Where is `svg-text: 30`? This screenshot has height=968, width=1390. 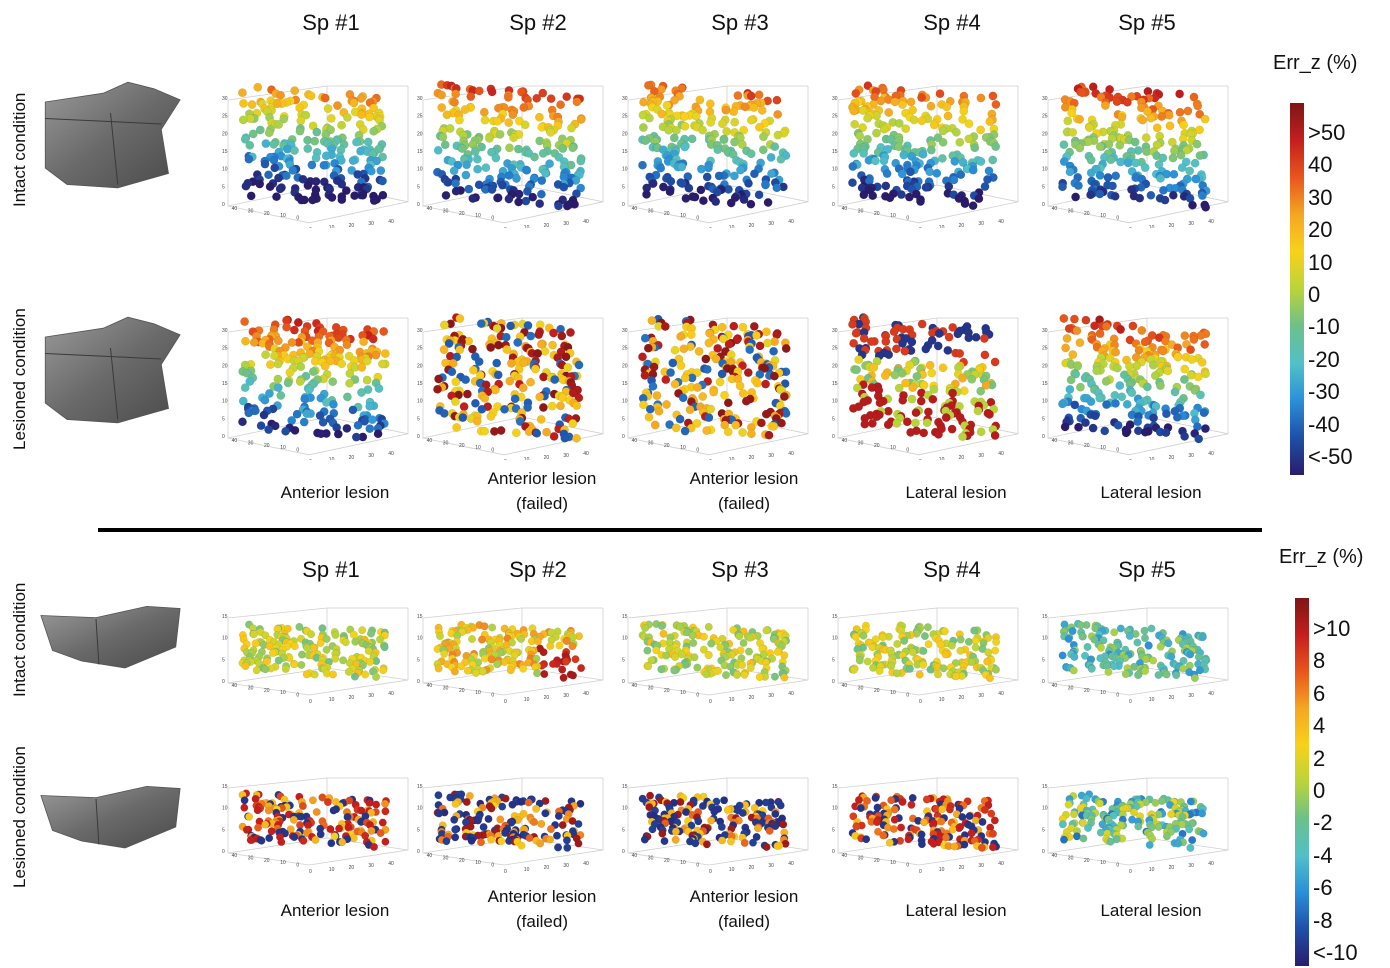
svg-text: 30 is located at coordinates (1191, 696).